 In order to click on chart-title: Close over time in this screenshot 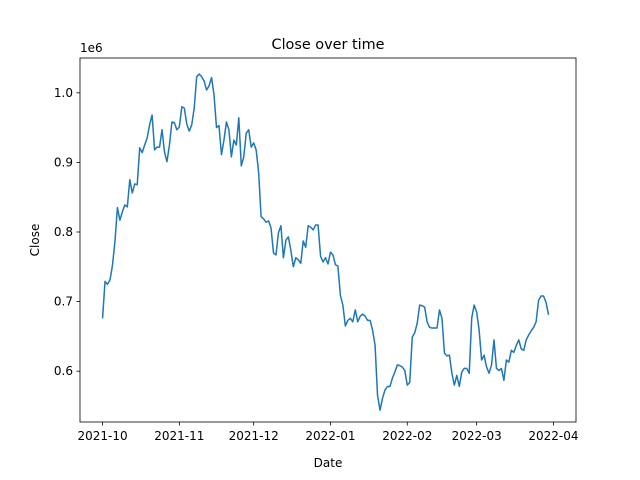, I will do `click(328, 45)`.